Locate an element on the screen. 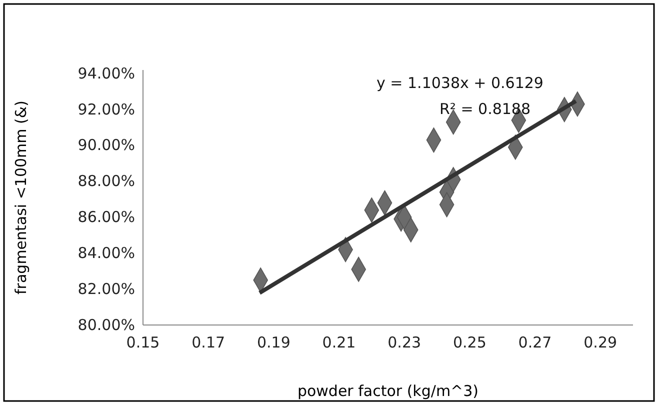 The width and height of the screenshot is (658, 405). x-tick-label: 0.29 is located at coordinates (601, 343).